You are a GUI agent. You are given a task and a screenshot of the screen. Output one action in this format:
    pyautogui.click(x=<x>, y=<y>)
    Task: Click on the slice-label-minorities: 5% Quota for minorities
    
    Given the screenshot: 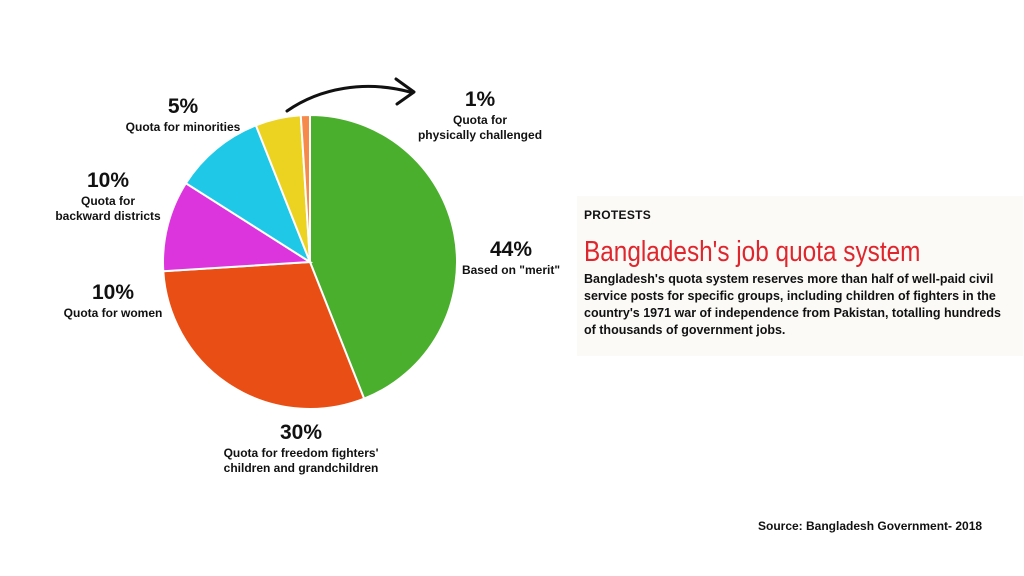 What is the action you would take?
    pyautogui.click(x=183, y=114)
    